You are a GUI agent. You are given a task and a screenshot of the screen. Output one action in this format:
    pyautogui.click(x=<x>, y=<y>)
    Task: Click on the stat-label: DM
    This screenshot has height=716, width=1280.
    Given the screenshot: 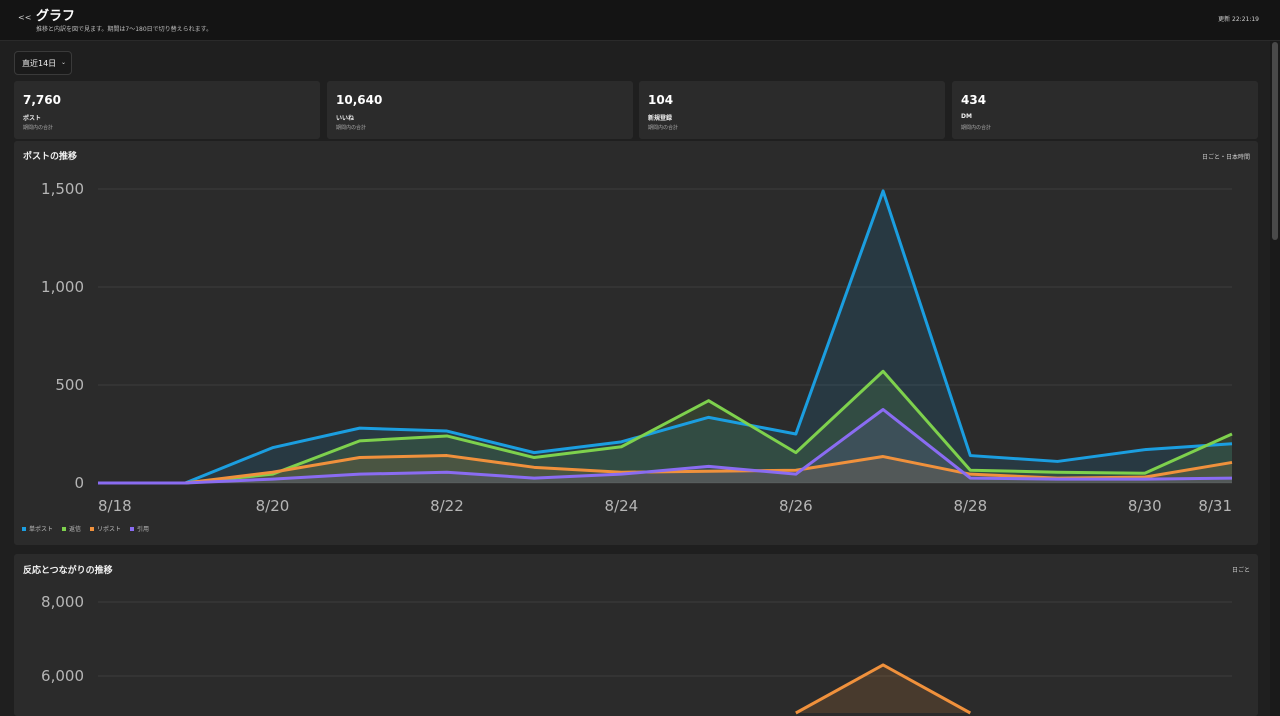 What is the action you would take?
    pyautogui.click(x=966, y=116)
    